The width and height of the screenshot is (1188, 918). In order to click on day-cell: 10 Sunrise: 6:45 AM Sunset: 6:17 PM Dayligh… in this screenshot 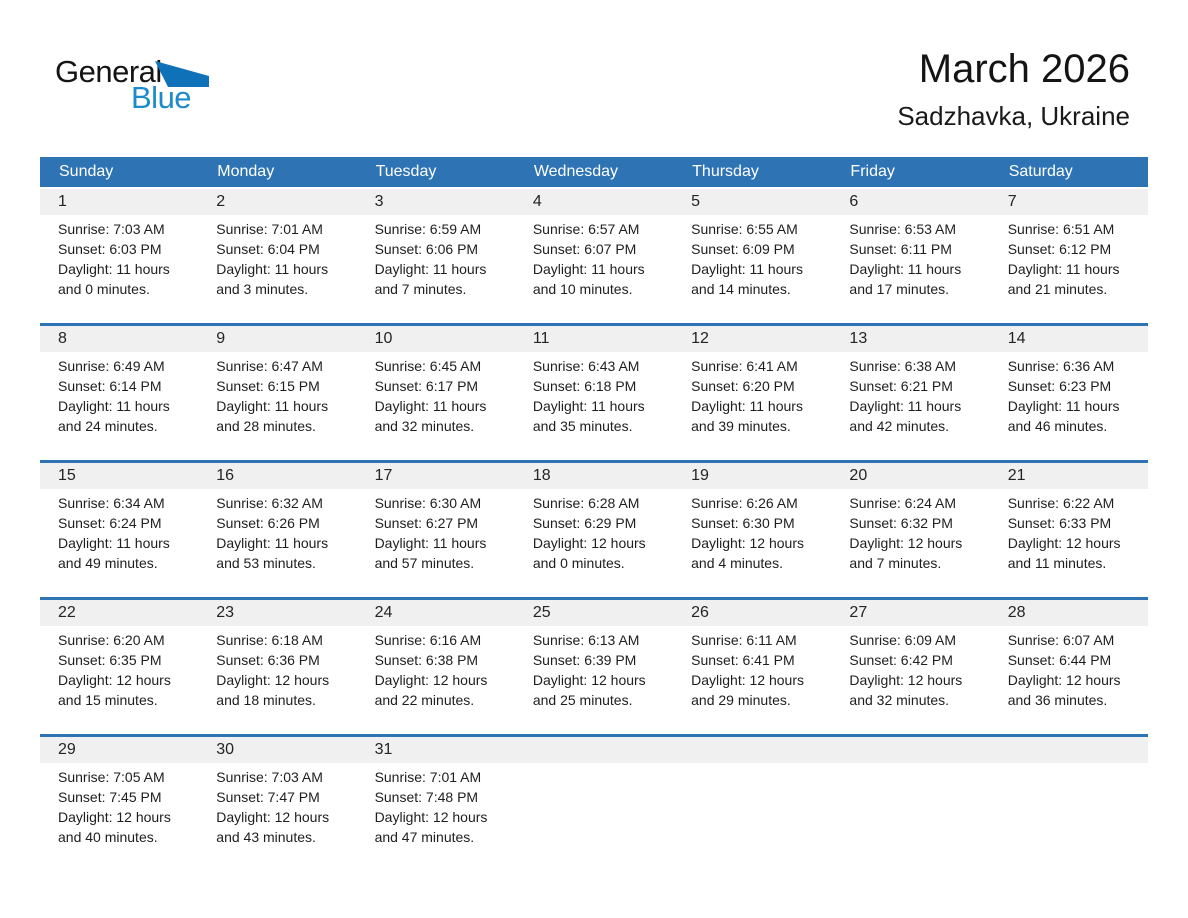, I will do `click(435, 393)`.